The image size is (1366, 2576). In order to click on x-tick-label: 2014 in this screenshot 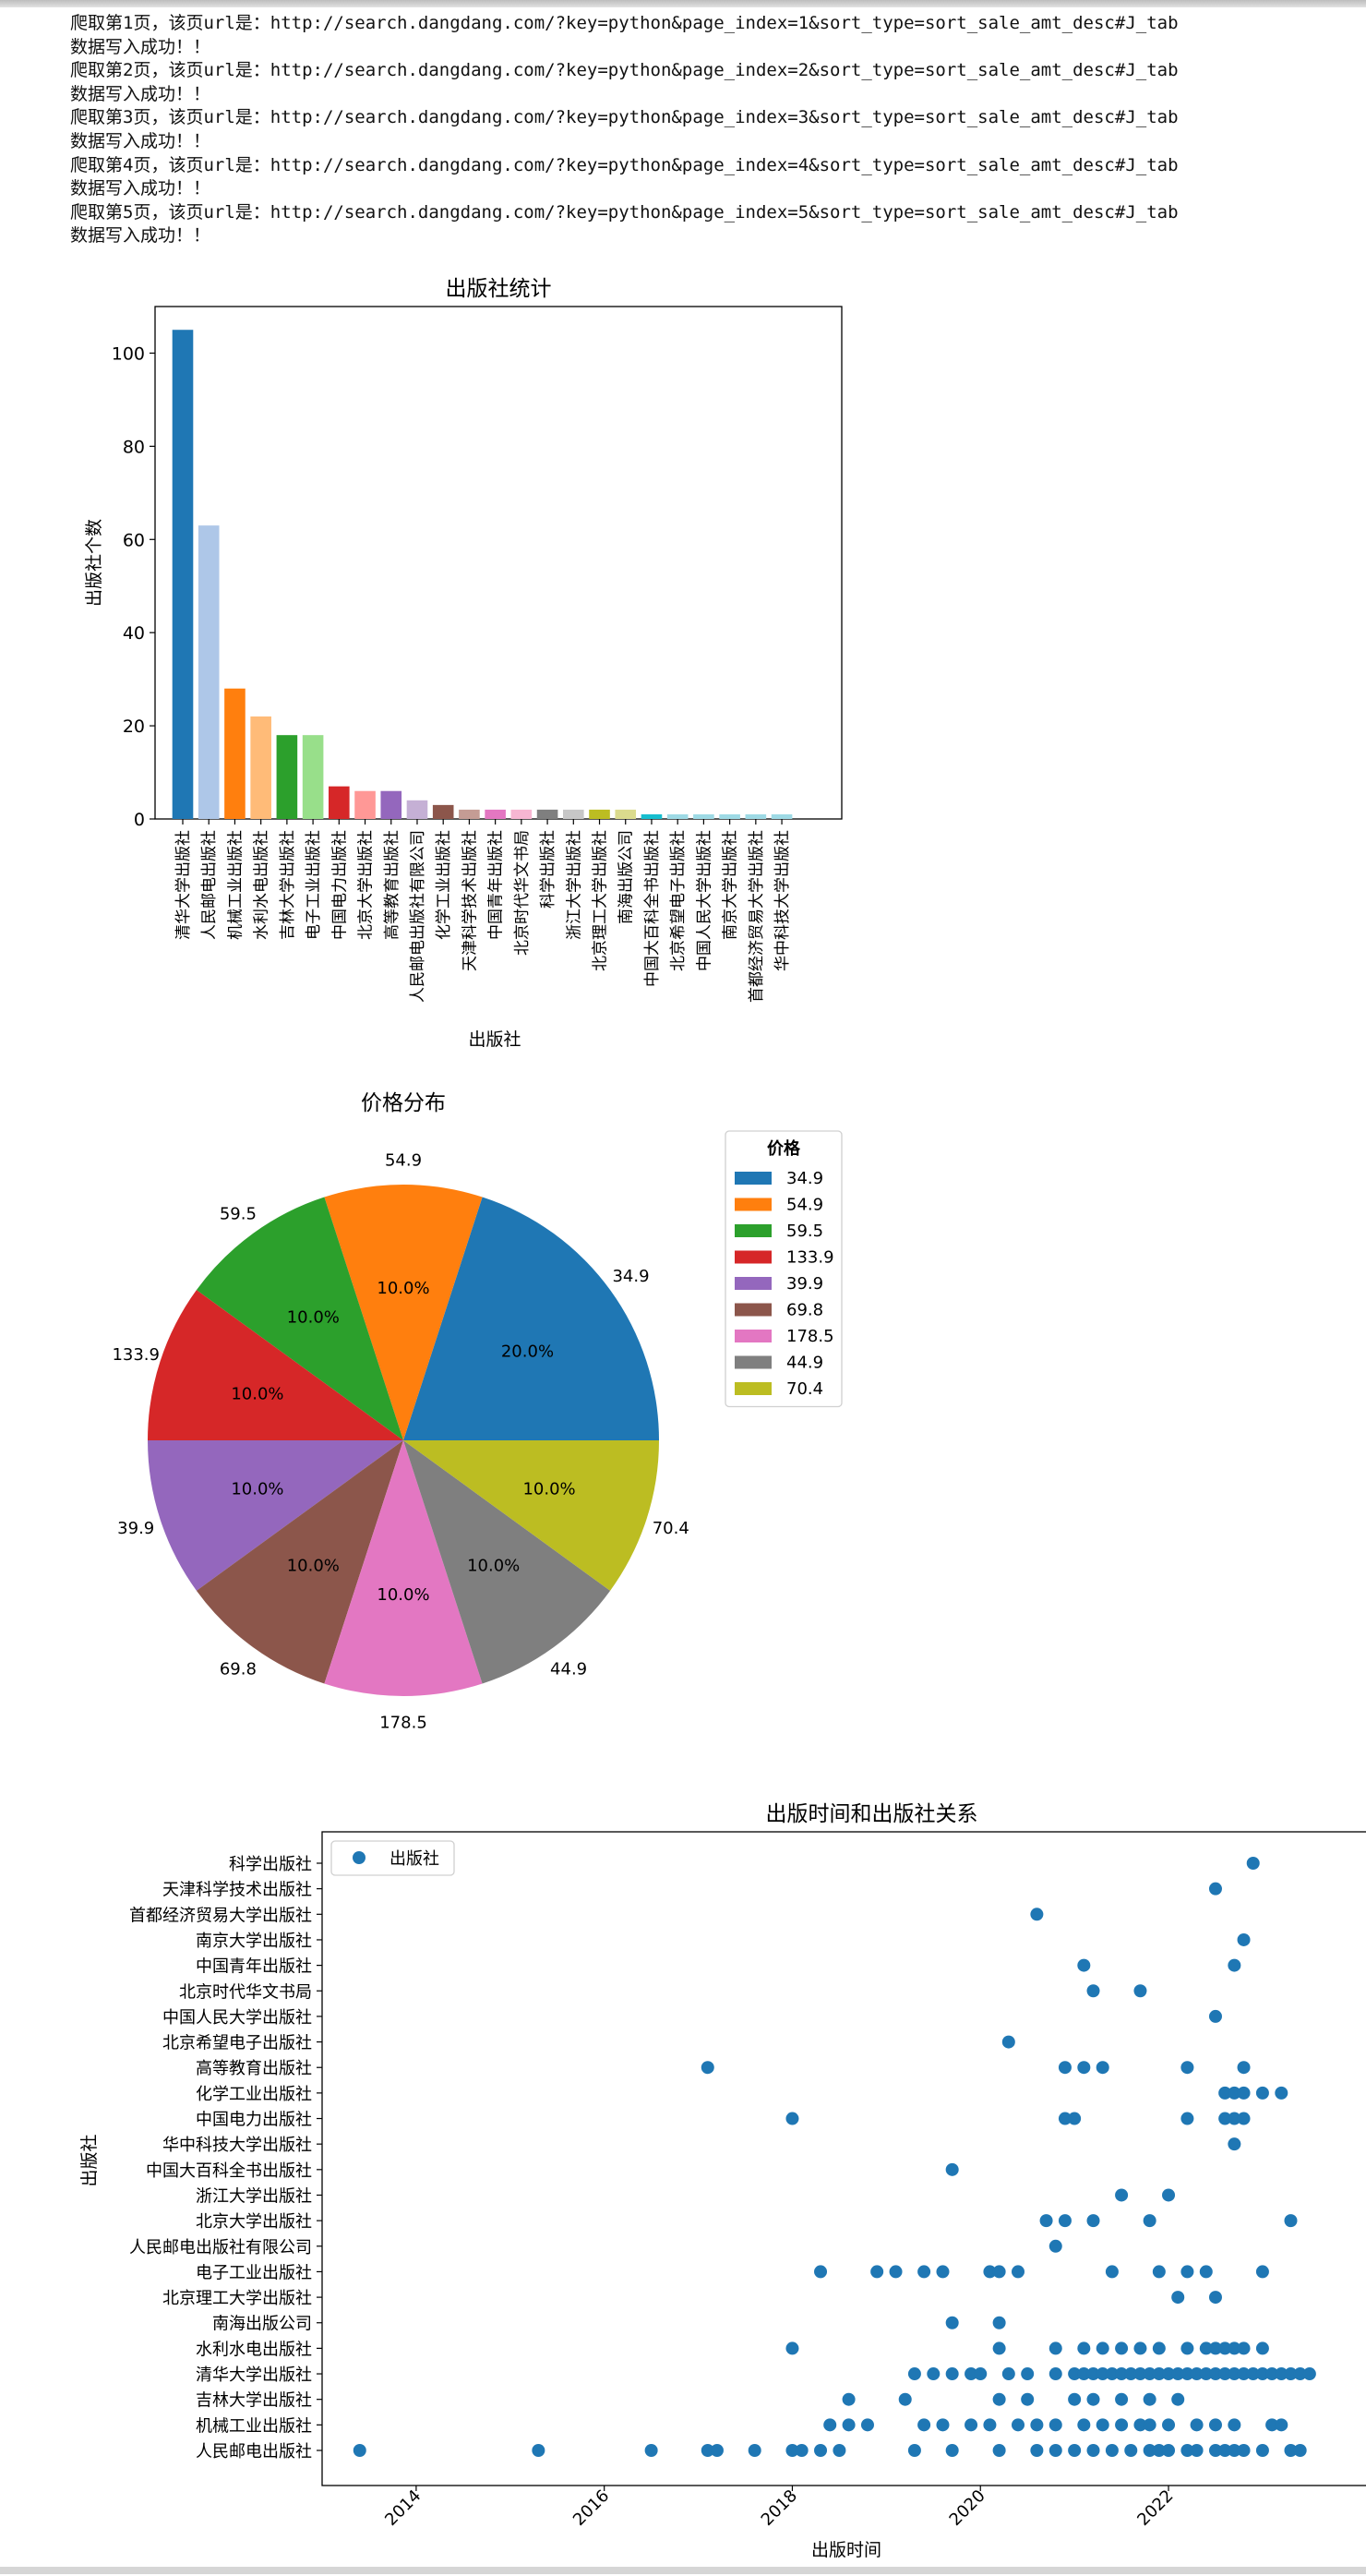, I will do `click(403, 2508)`.